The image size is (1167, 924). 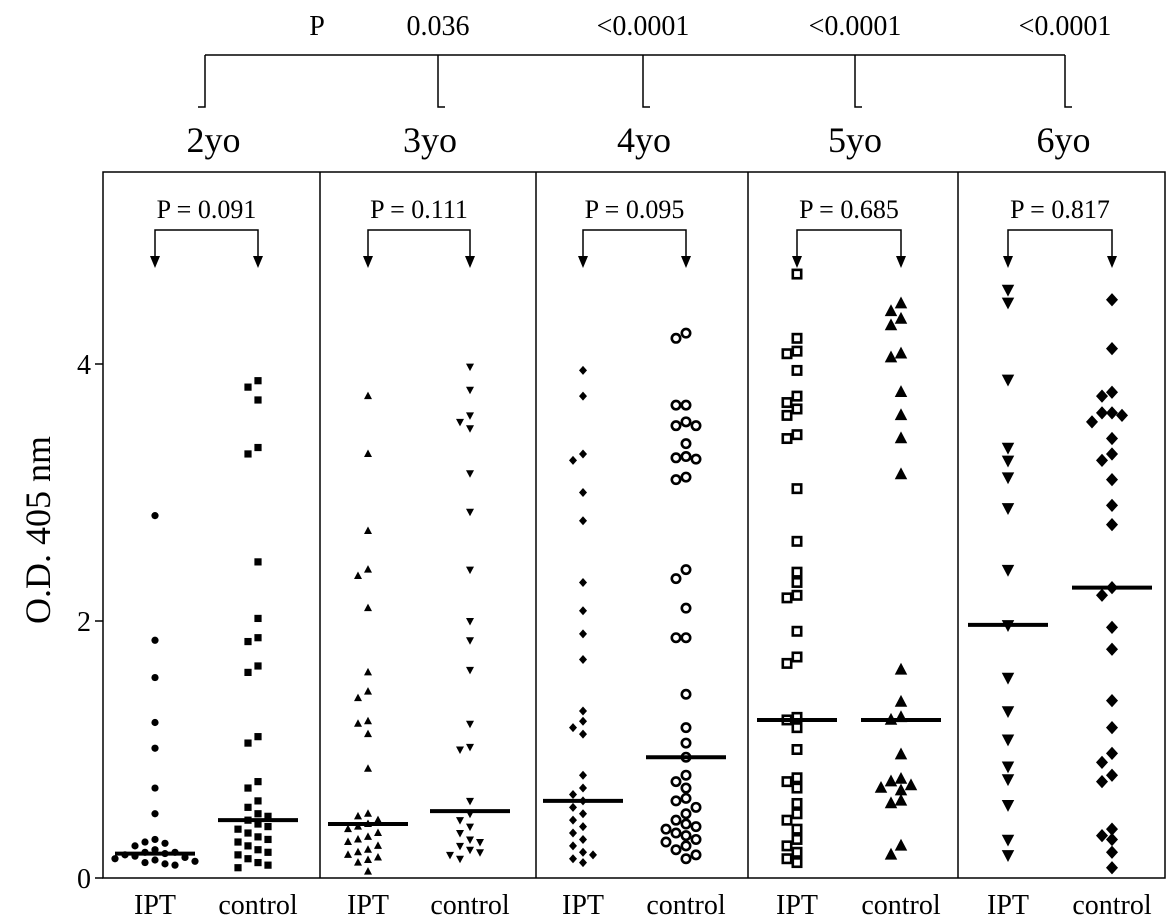 I want to click on trend-test-bracket: P 0.036 <0.0001 <0.0001 <0.0001, so click(x=654, y=59).